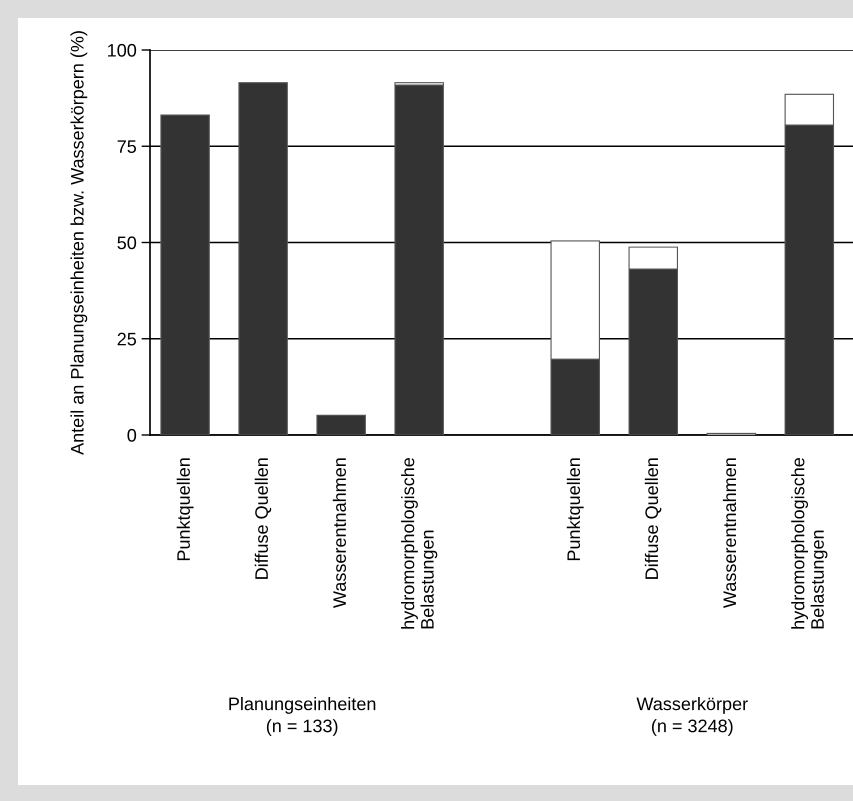  I want to click on y-tick-label: 0, so click(131, 435).